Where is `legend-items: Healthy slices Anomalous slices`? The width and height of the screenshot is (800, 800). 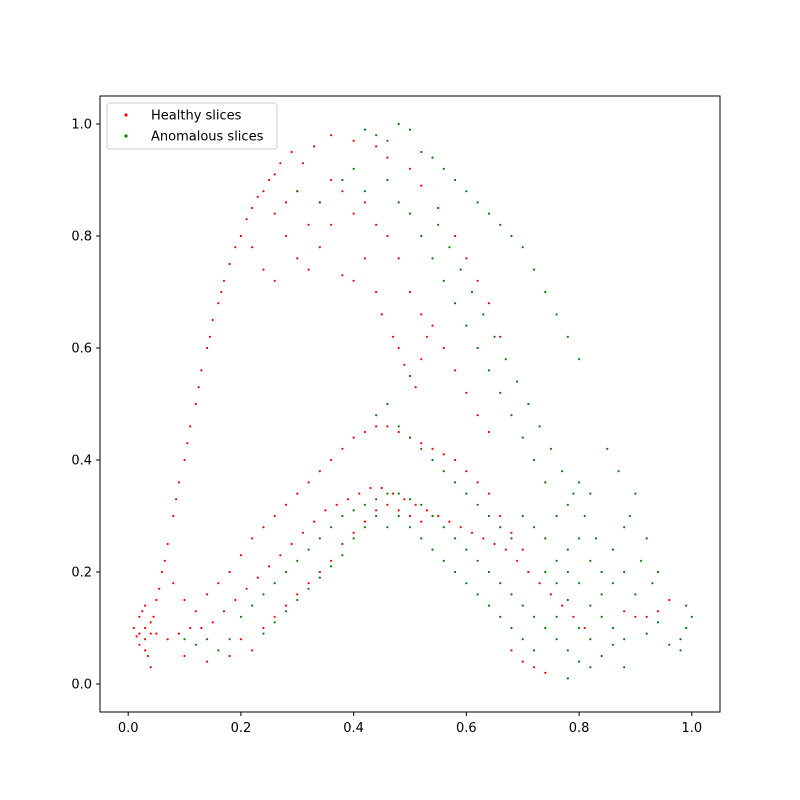 legend-items: Healthy slices Anomalous slices is located at coordinates (194, 127).